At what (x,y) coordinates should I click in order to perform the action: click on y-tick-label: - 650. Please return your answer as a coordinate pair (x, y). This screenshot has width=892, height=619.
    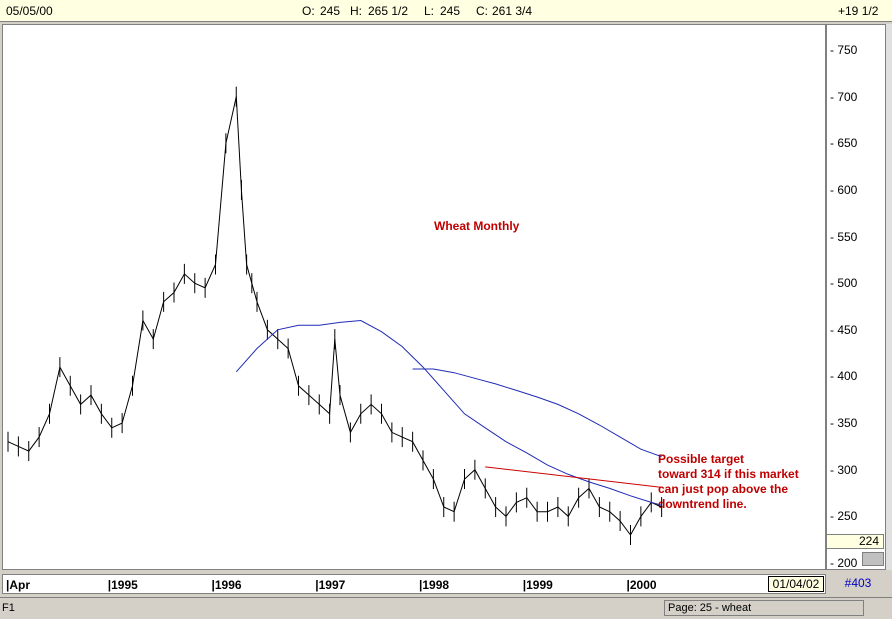
    Looking at the image, I should click on (844, 143).